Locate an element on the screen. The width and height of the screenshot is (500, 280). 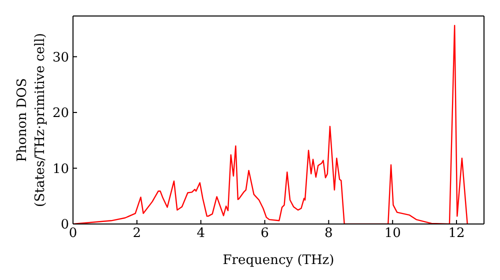
y-axis-title: Phonon DOS (States/THz·primitive cell) is located at coordinates (31, 120).